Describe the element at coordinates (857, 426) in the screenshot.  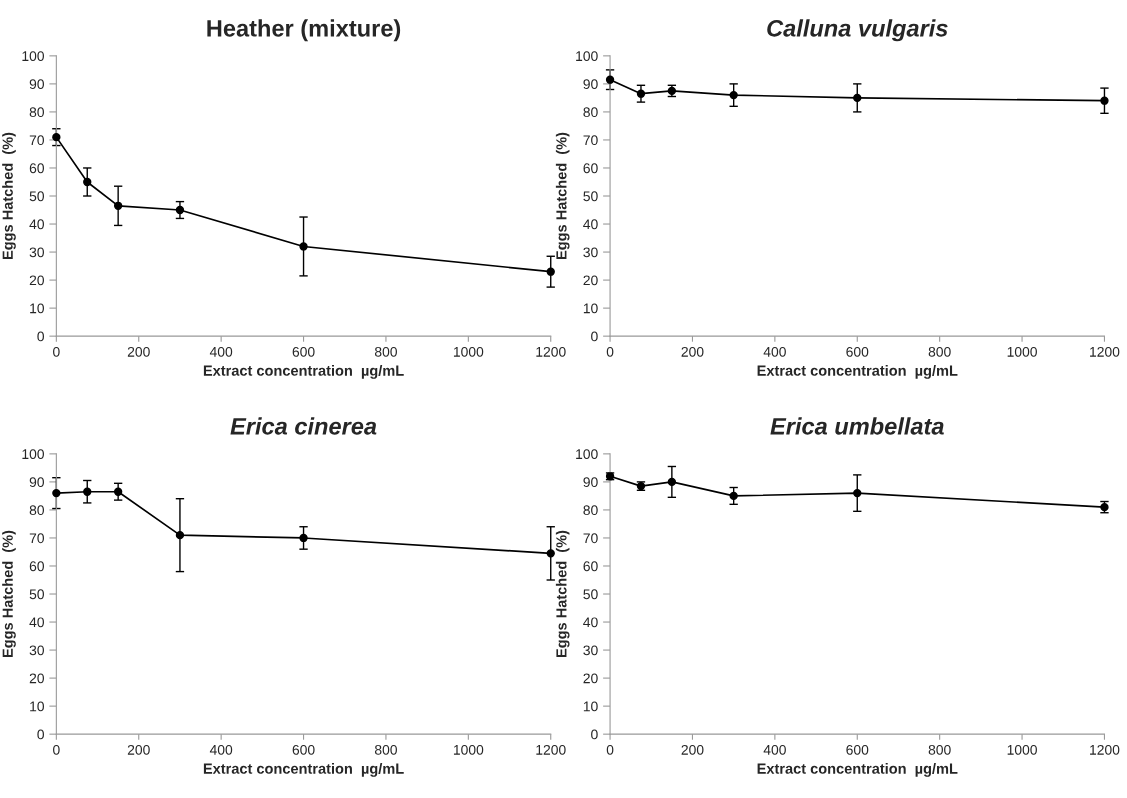
I see `chart-title: Erica umbellata` at that location.